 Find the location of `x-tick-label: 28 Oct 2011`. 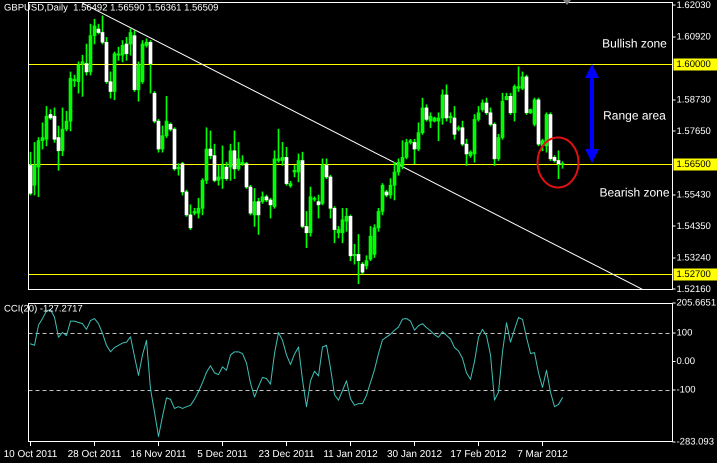

x-tick-label: 28 Oct 2011 is located at coordinates (95, 454).